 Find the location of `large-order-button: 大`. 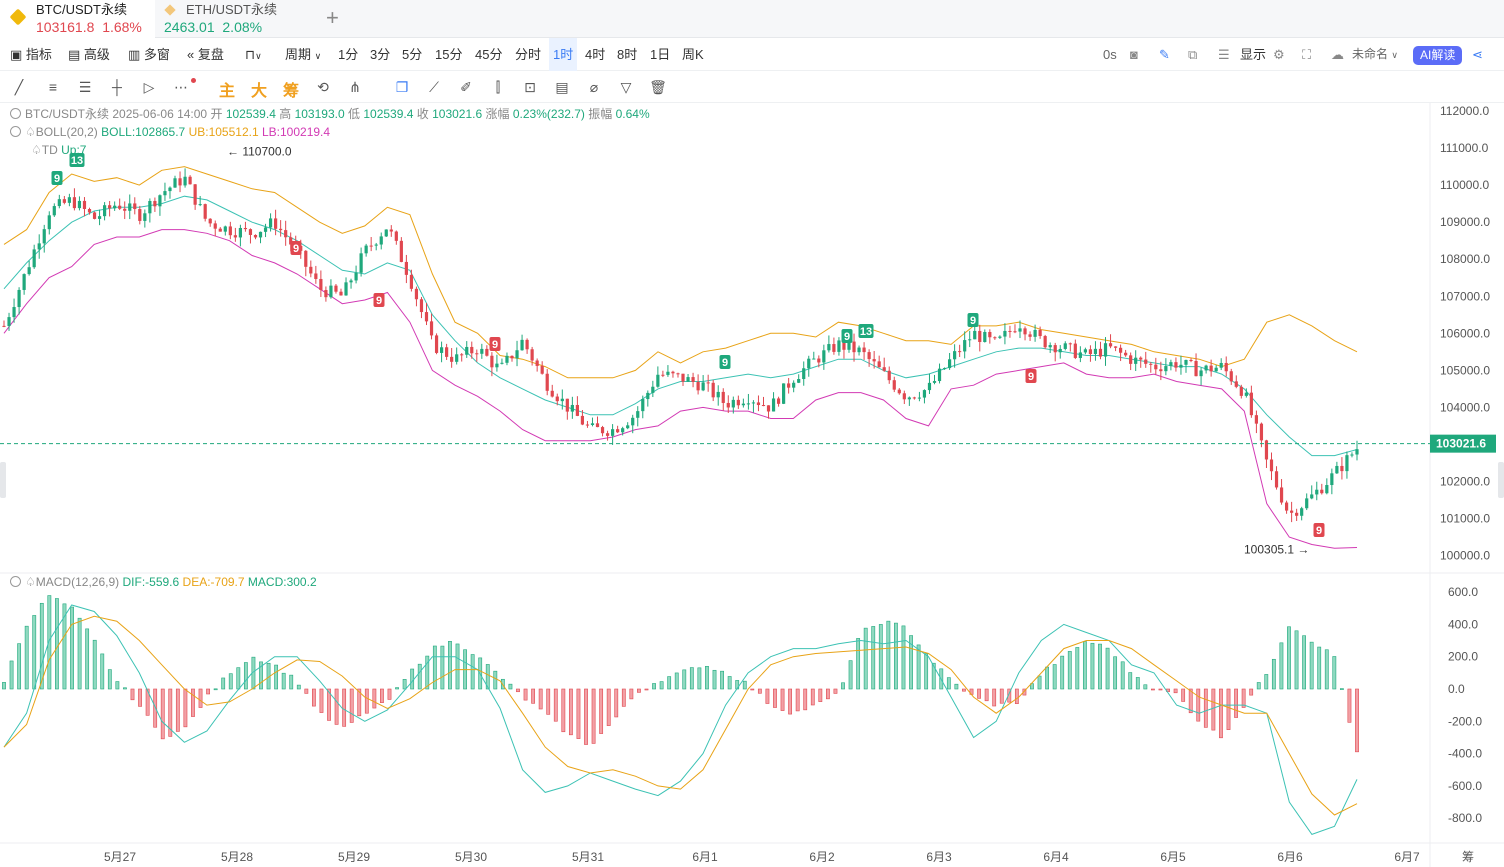

large-order-button: 大 is located at coordinates (259, 91).